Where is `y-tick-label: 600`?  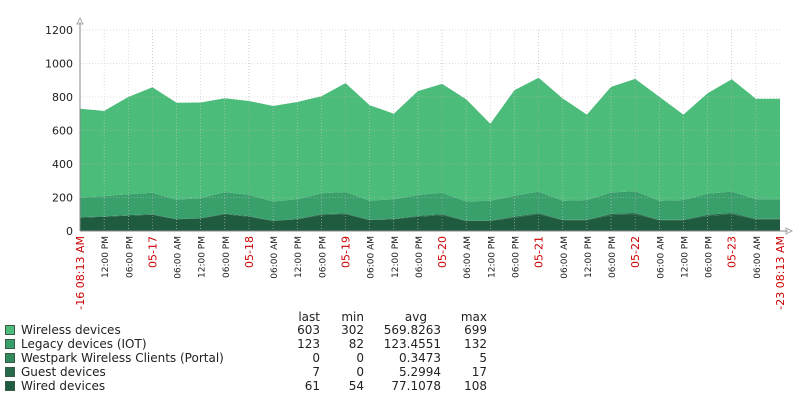 y-tick-label: 600 is located at coordinates (62, 131).